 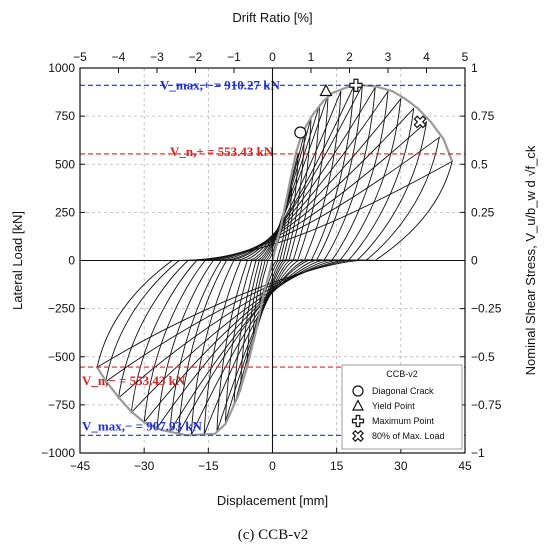 I want to click on top-tick-label: 1, so click(x=311, y=57).